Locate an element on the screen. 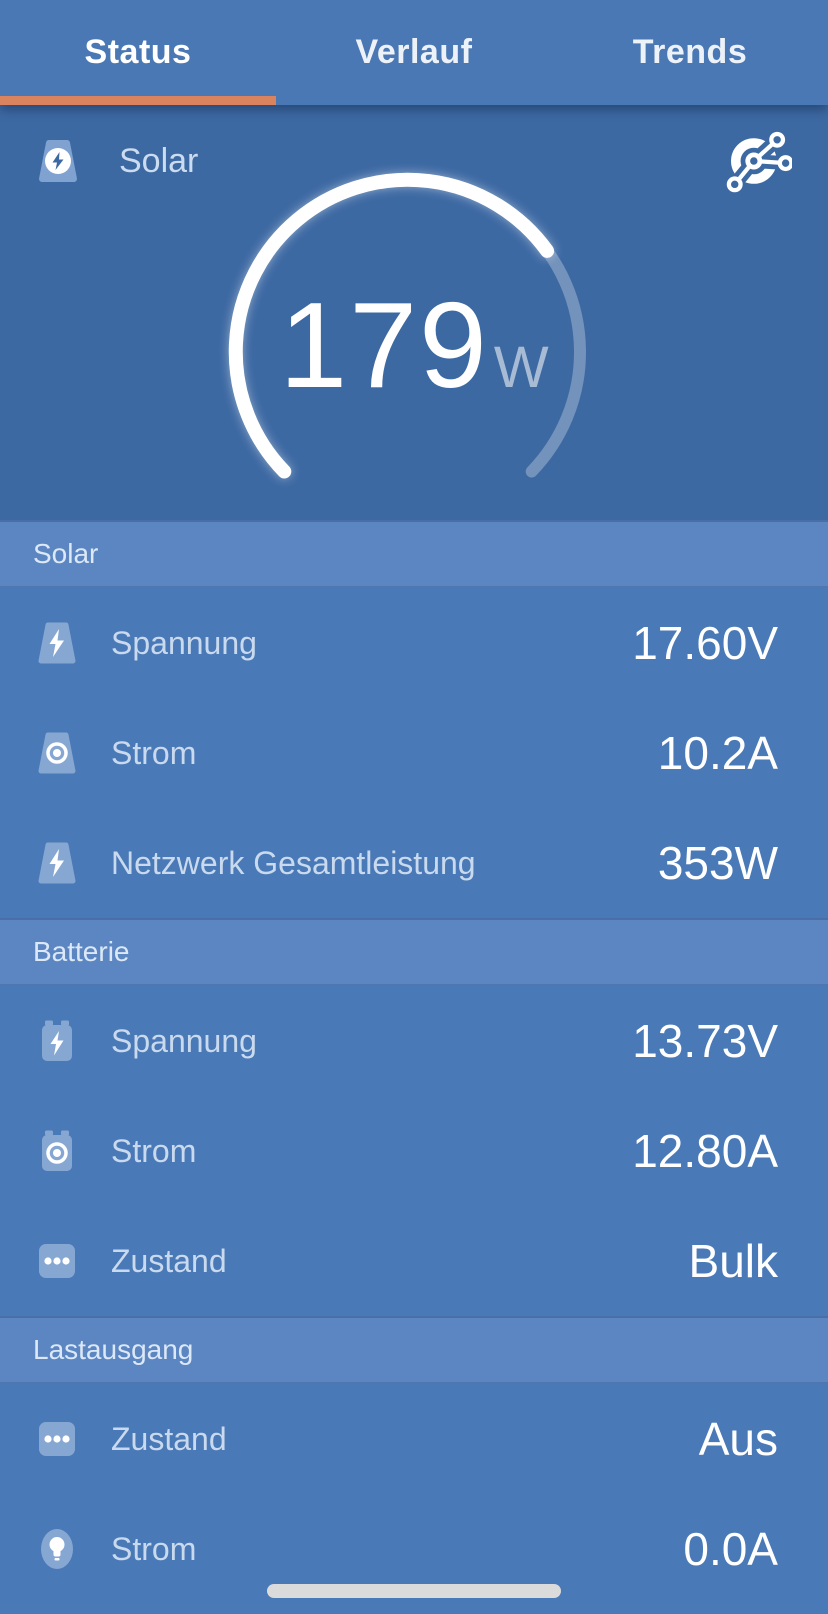 This screenshot has width=828, height=1614. row-batterie-strom: Strom 12.80A is located at coordinates (414, 1151).